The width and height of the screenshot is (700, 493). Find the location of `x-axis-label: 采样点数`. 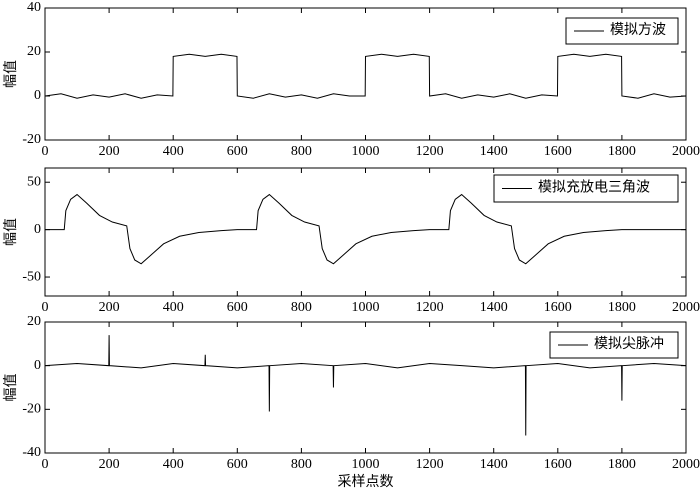

x-axis-label: 采样点数 is located at coordinates (366, 482).